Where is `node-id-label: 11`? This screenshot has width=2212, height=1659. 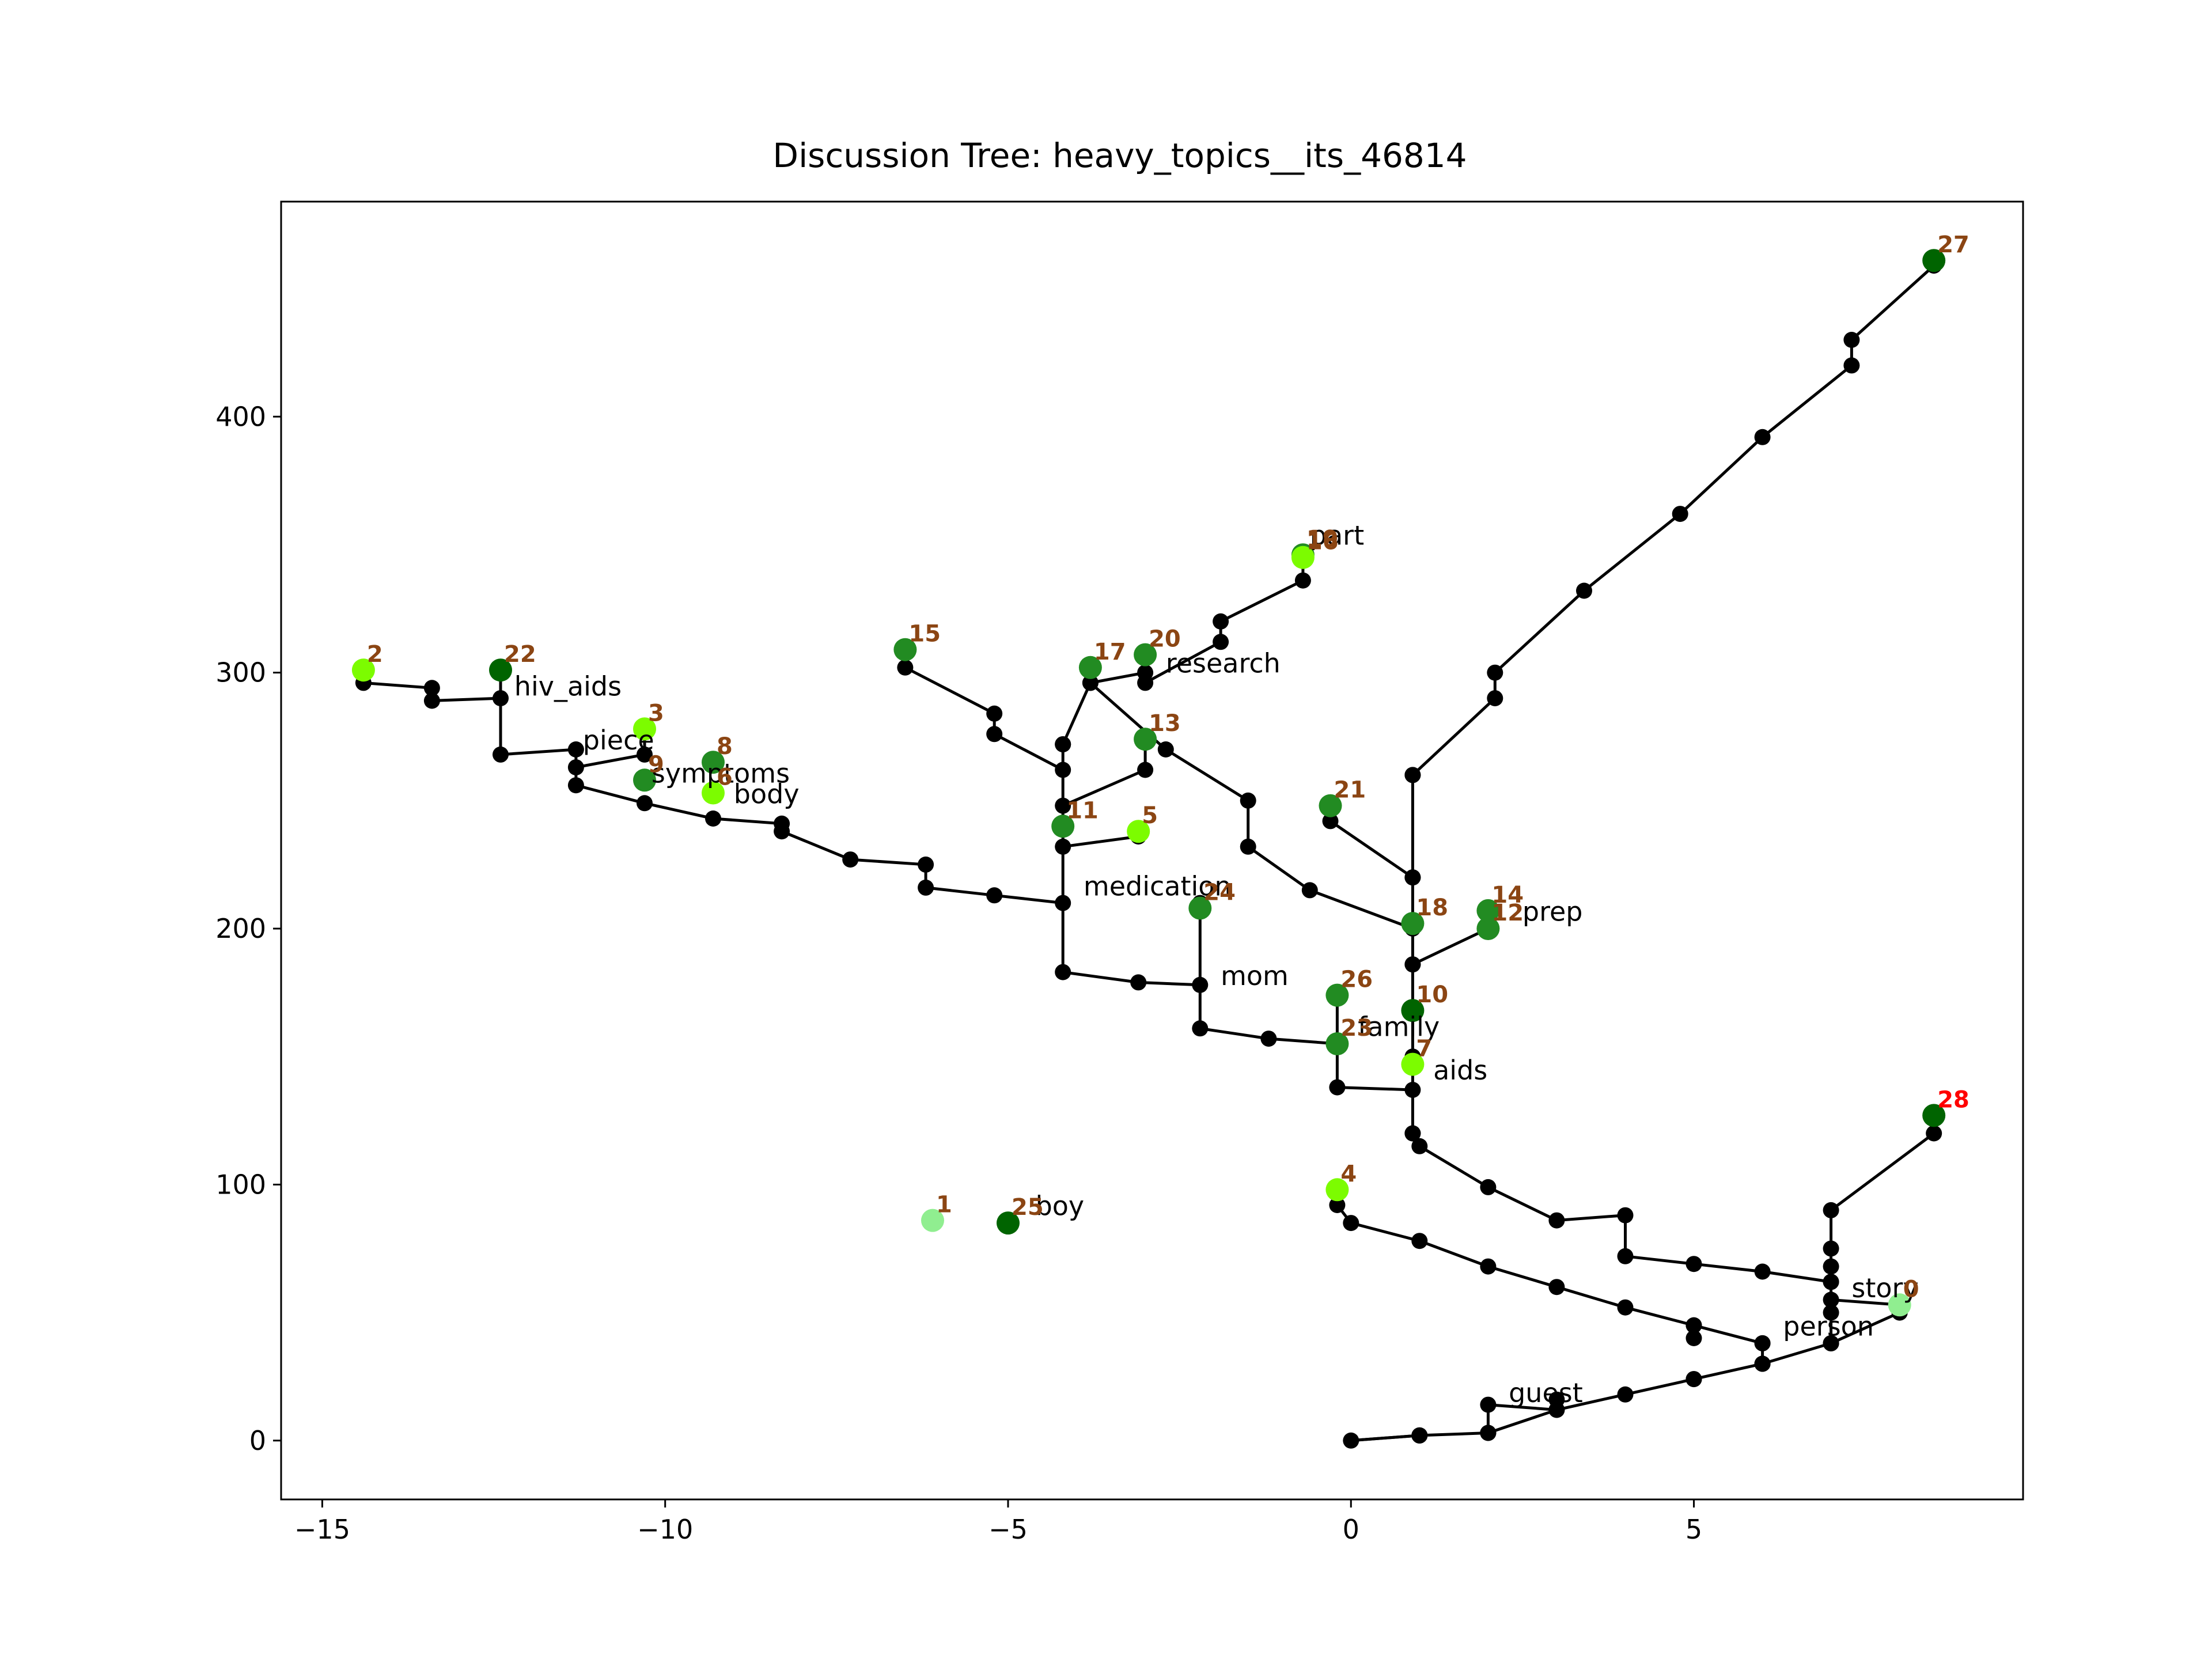 node-id-label: 11 is located at coordinates (1082, 810).